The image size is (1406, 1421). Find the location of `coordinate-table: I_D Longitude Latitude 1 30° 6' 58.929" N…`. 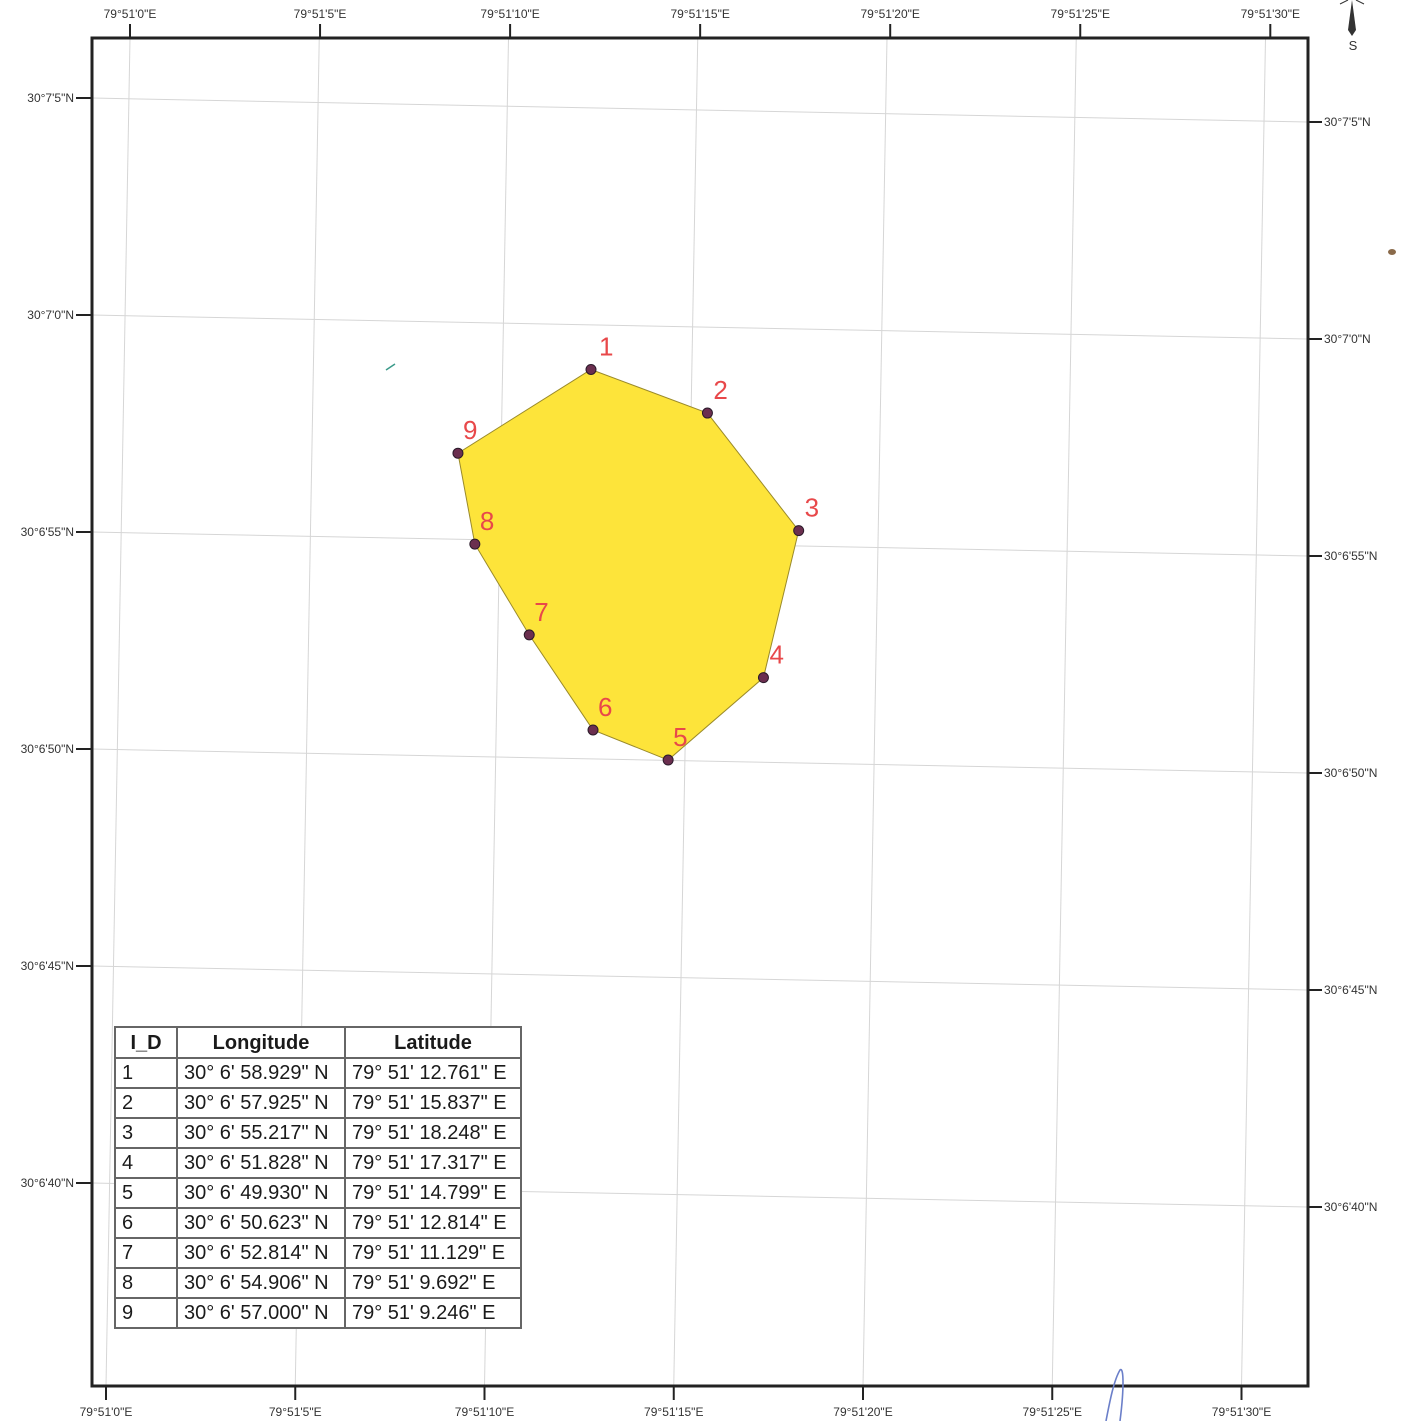

coordinate-table: I_D Longitude Latitude 1 30° 6' 58.929" N… is located at coordinates (318, 1177).